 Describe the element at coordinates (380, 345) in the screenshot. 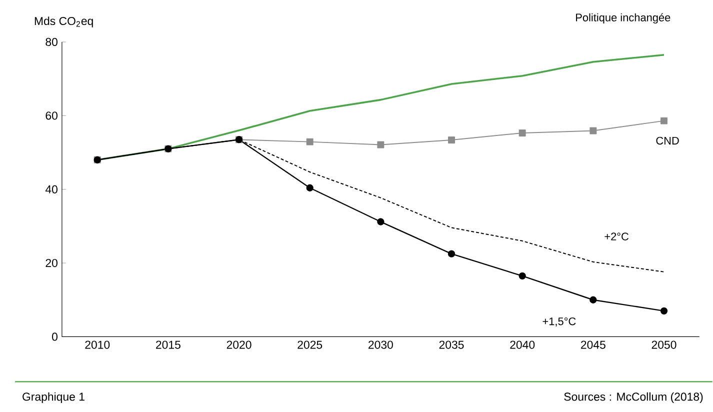

I see `x-tick-label: 2030` at that location.